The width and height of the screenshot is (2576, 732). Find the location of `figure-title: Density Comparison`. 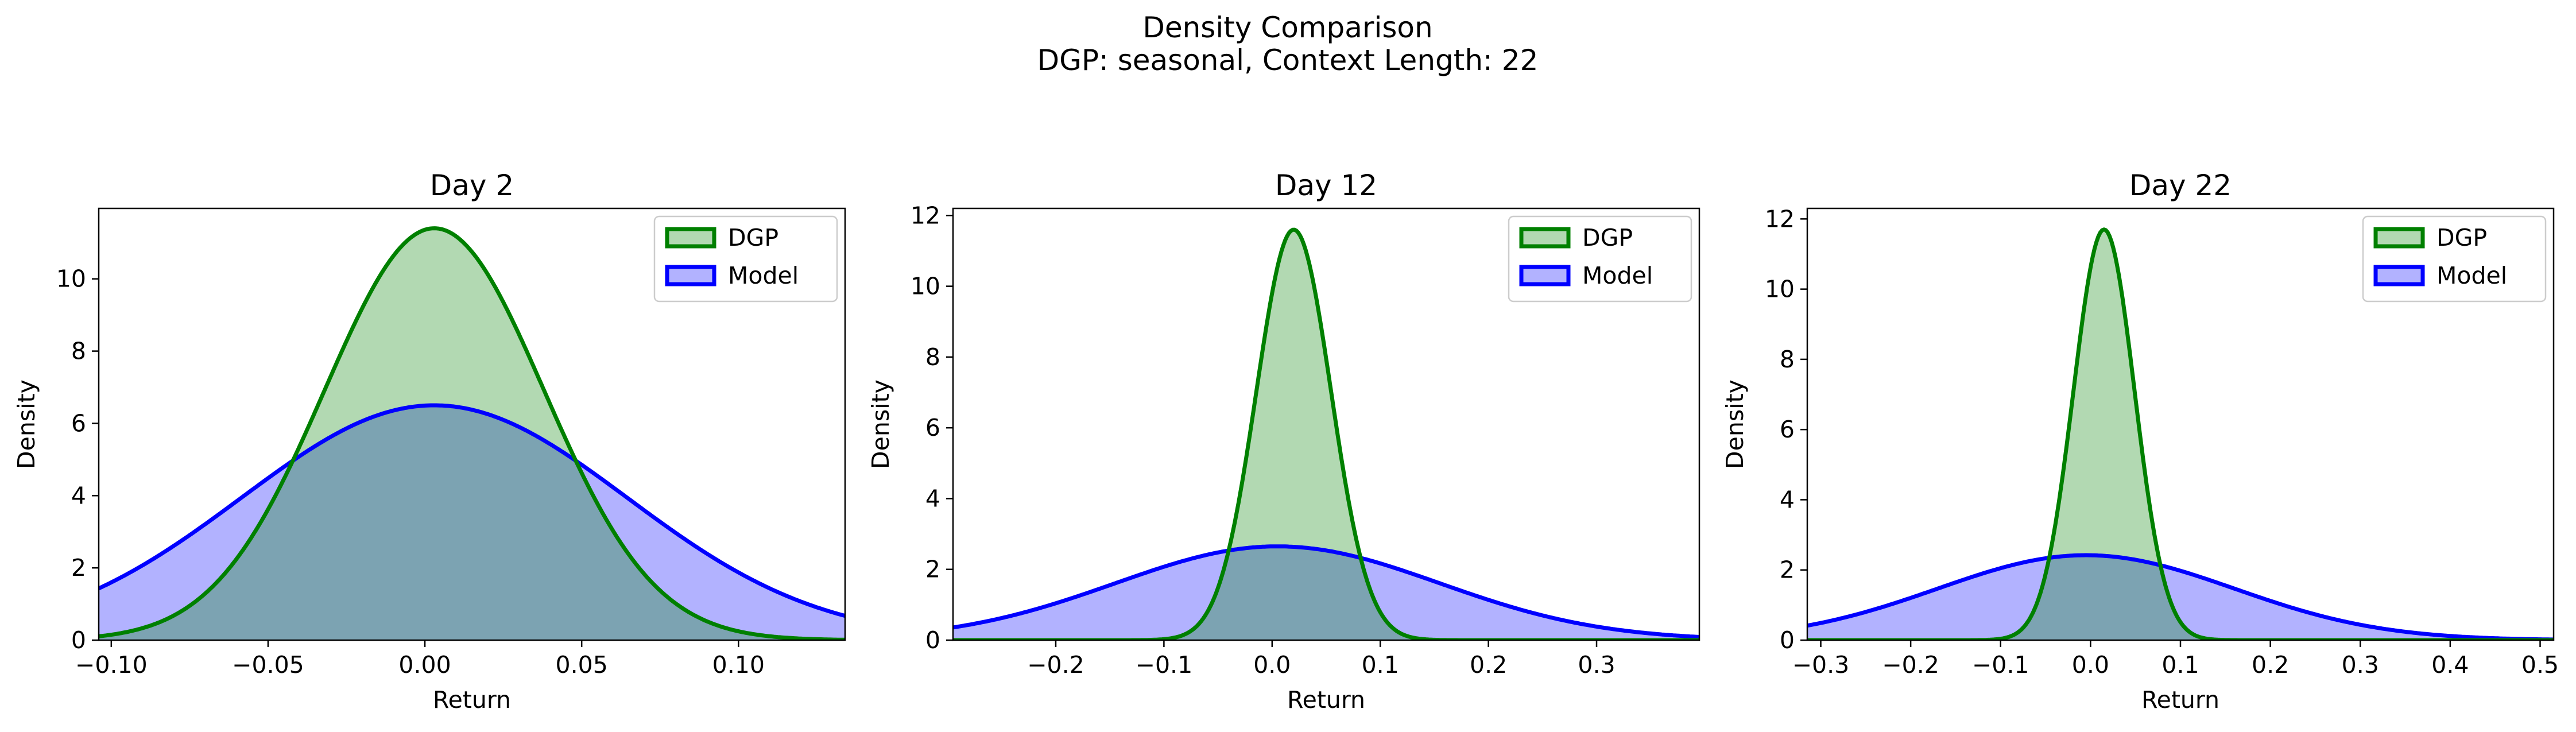

figure-title: Density Comparison is located at coordinates (1287, 27).